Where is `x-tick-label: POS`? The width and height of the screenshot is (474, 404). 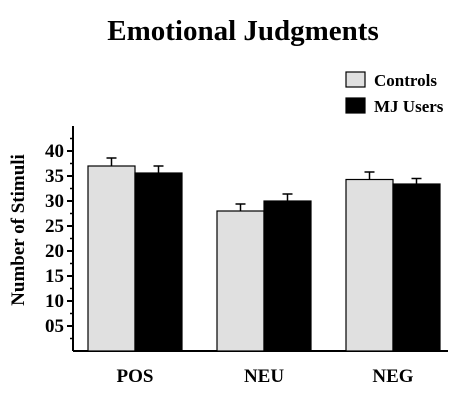
x-tick-label: POS is located at coordinates (135, 376).